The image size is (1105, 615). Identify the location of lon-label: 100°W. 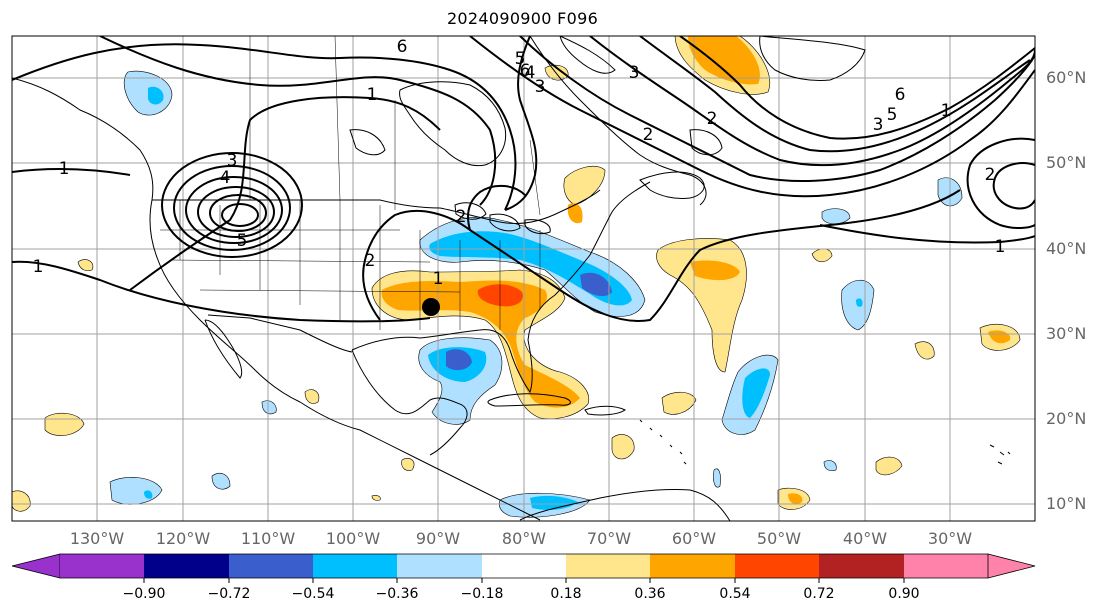
(353, 538).